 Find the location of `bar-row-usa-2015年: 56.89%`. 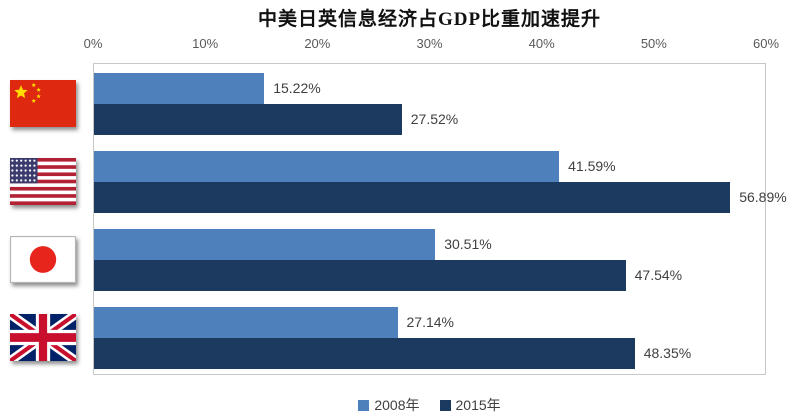

bar-row-usa-2015年: 56.89% is located at coordinates (440, 197).